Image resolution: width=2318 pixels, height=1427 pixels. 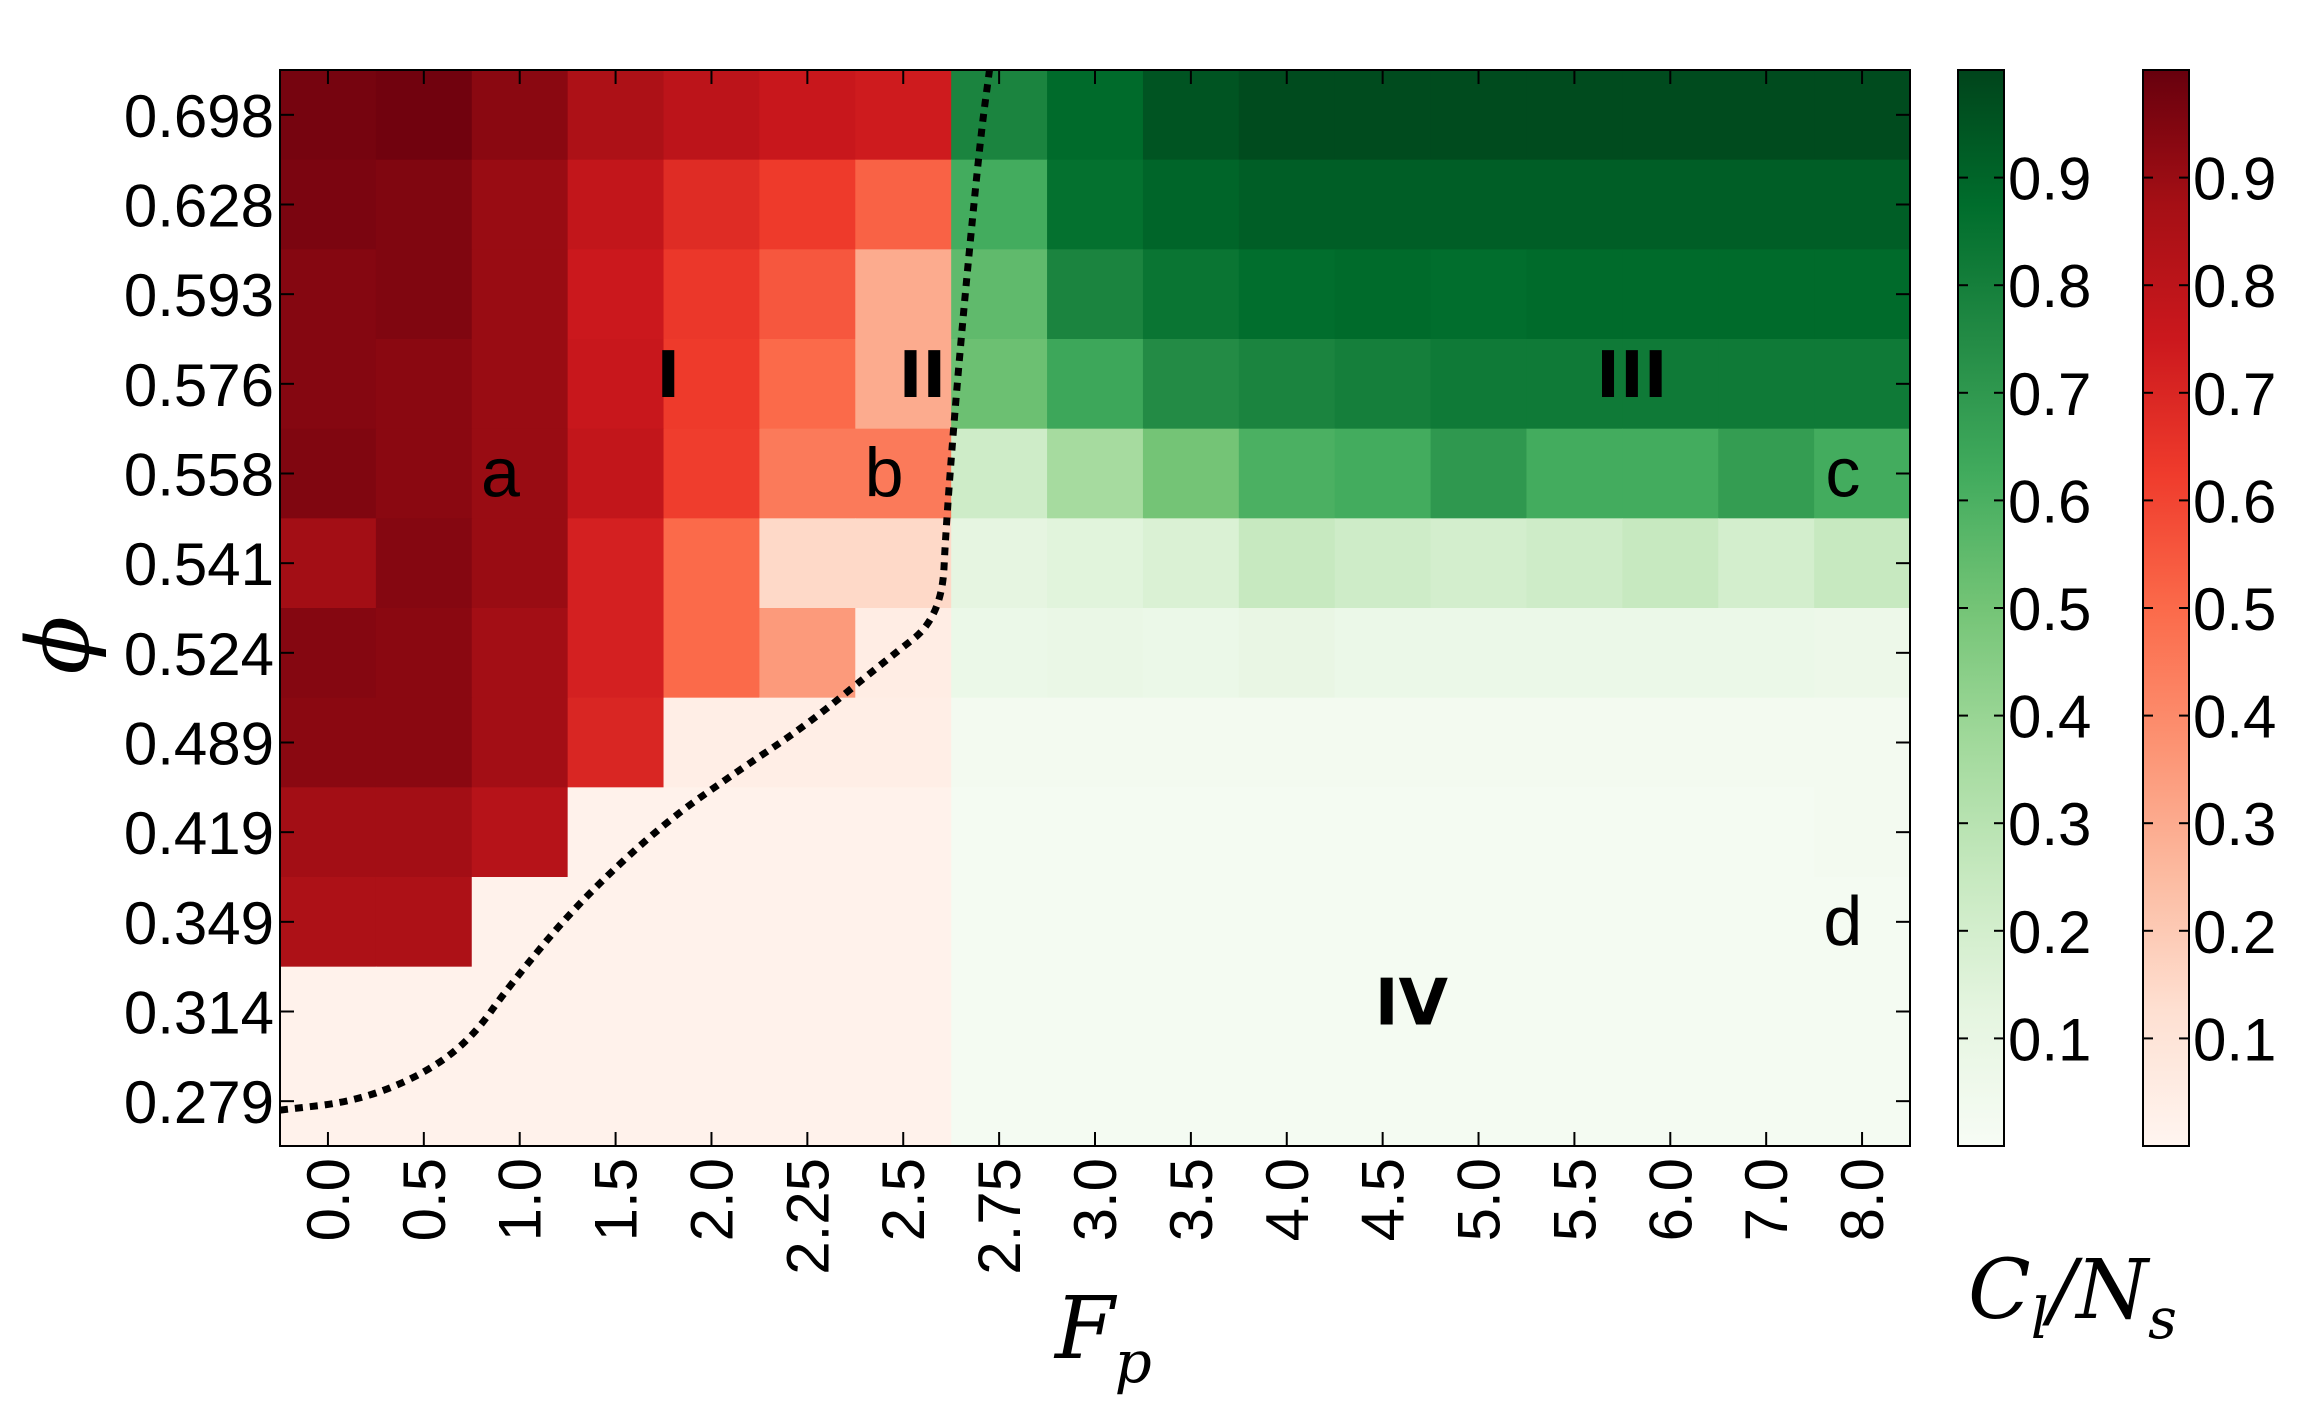 I want to click on colorbar-tick-label: 0.4, so click(x=2049, y=717).